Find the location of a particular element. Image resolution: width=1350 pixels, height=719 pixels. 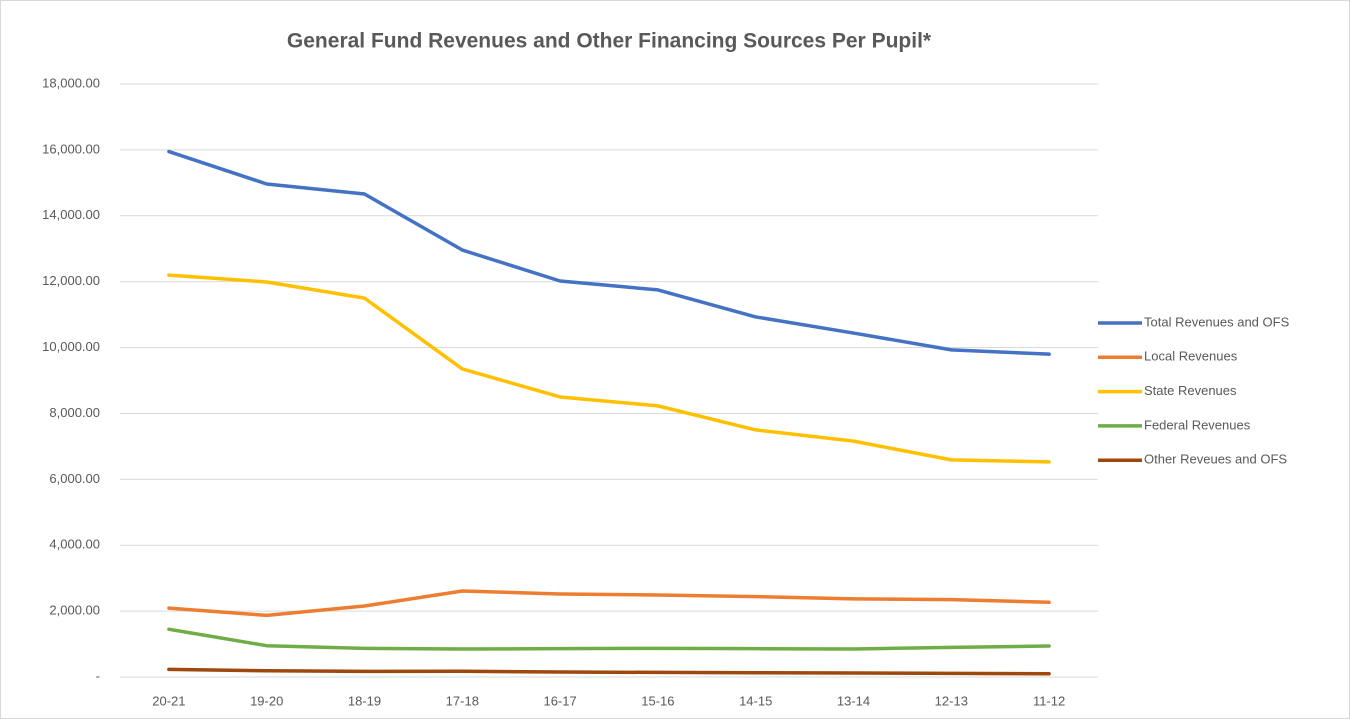

y-tick-label: 14,000.00 is located at coordinates (71, 214).